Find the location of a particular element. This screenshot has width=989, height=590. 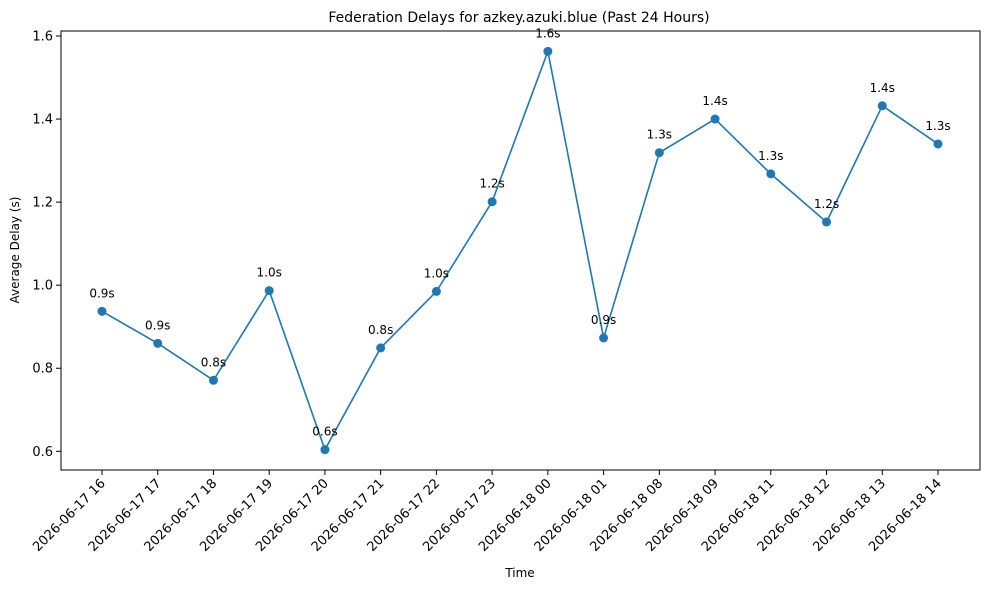

y-tick-label: 1.6 is located at coordinates (42, 36).